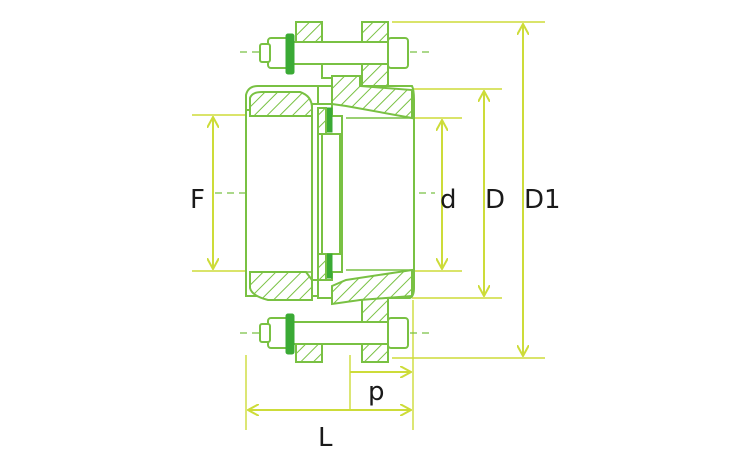 This screenshot has height=467, width=750. Describe the element at coordinates (197, 200) in the screenshot. I see `label-F: F` at that location.